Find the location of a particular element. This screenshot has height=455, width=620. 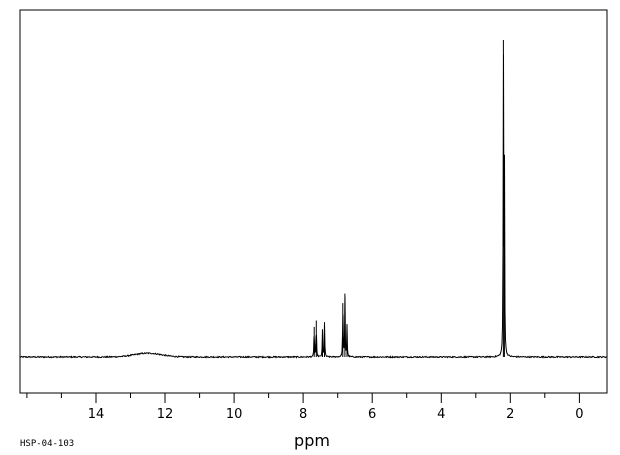

x-tick-label: 12 is located at coordinates (165, 414).